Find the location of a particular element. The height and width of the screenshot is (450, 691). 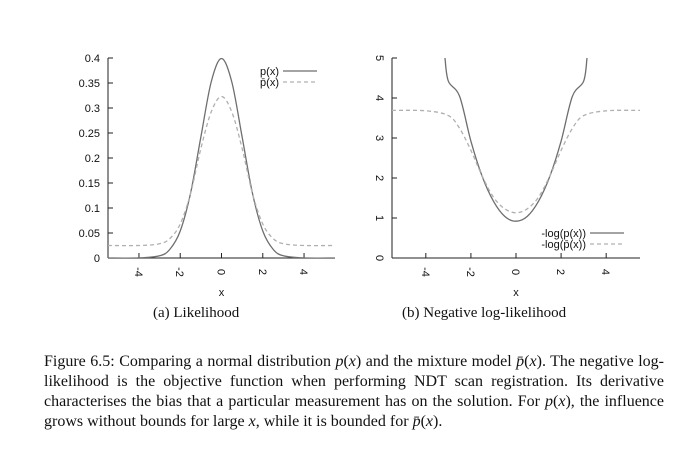

panel-a-x-tick-label: -4 is located at coordinates (138, 272).